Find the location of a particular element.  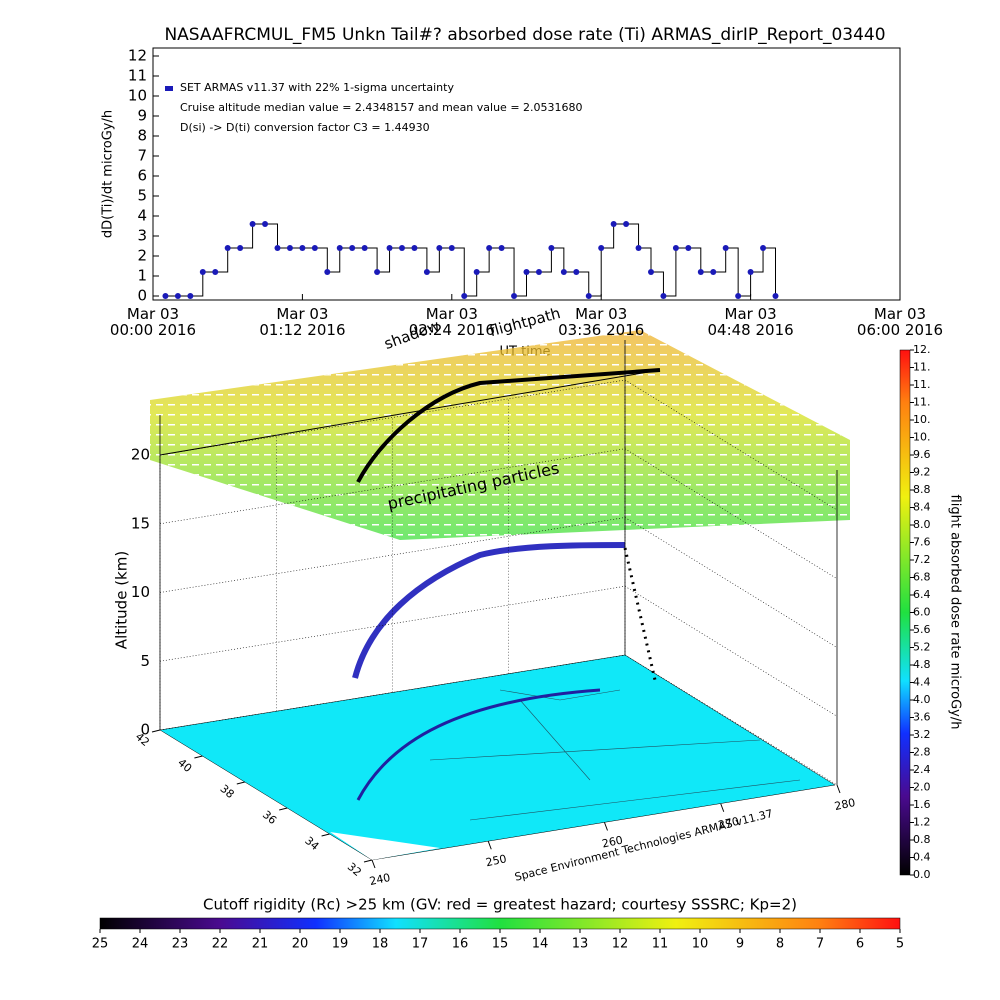

y-tick-label: 2 is located at coordinates (142, 256).